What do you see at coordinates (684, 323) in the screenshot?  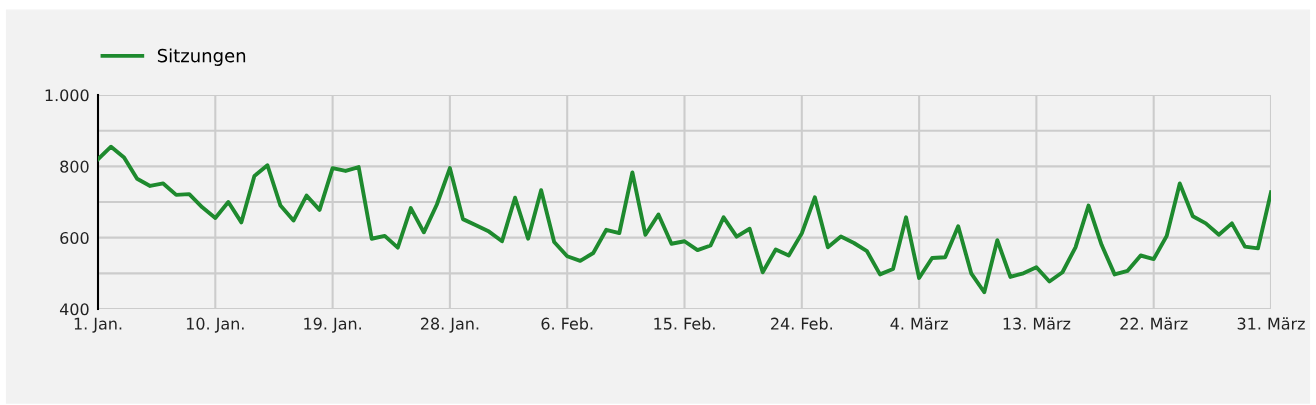 I see `x-tick-label: 15. Feb.` at bounding box center [684, 323].